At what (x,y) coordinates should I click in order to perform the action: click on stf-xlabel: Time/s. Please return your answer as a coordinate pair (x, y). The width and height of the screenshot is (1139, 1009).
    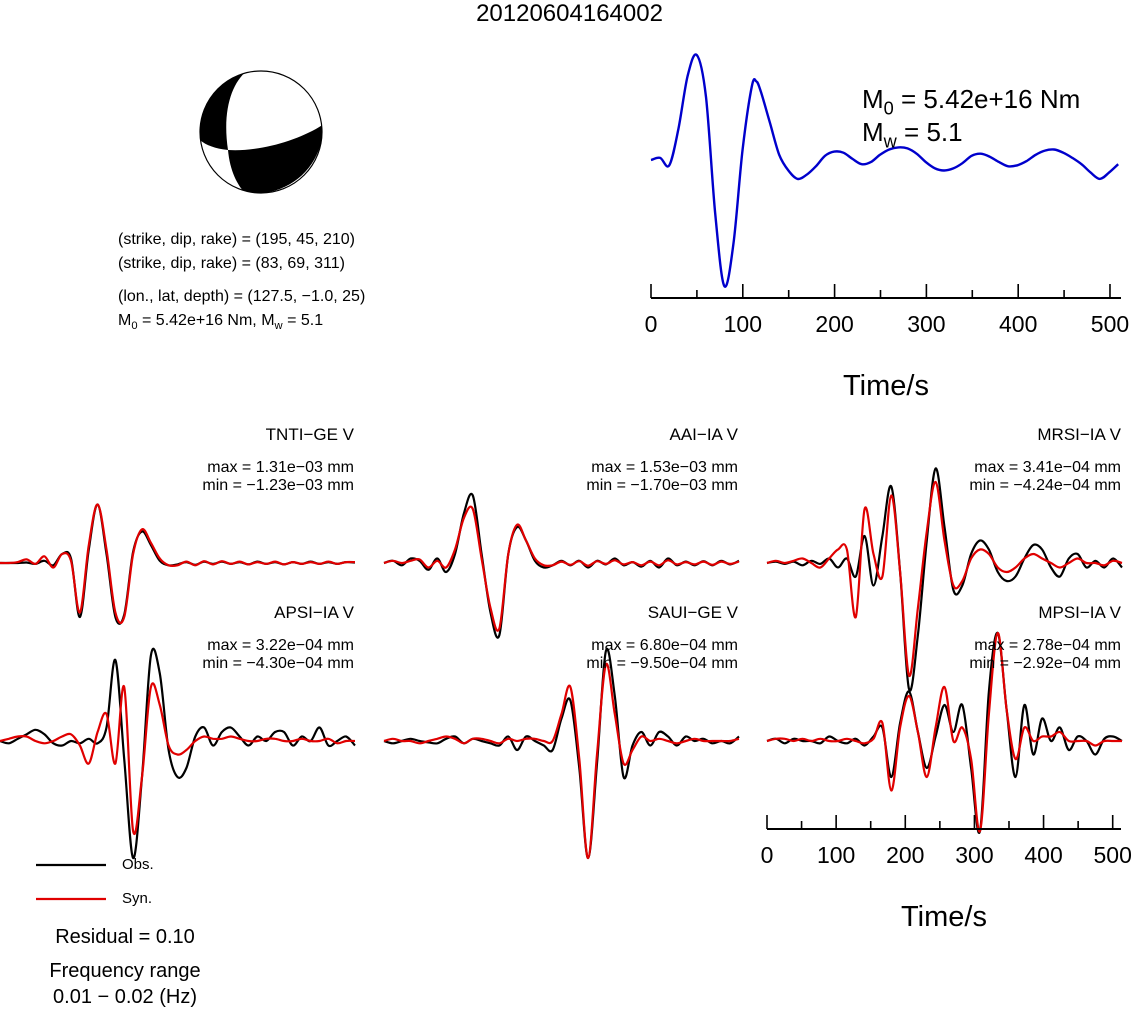
    Looking at the image, I should click on (886, 386).